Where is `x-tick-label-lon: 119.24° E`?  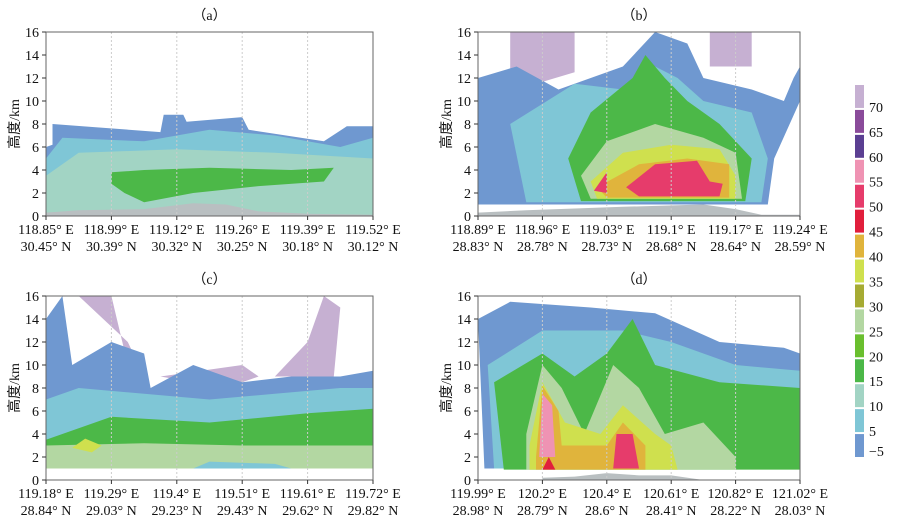
x-tick-label-lon: 119.24° E is located at coordinates (800, 230).